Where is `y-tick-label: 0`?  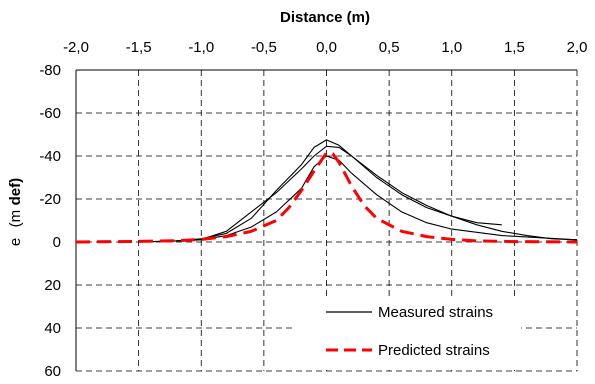 y-tick-label: 0 is located at coordinates (57, 242).